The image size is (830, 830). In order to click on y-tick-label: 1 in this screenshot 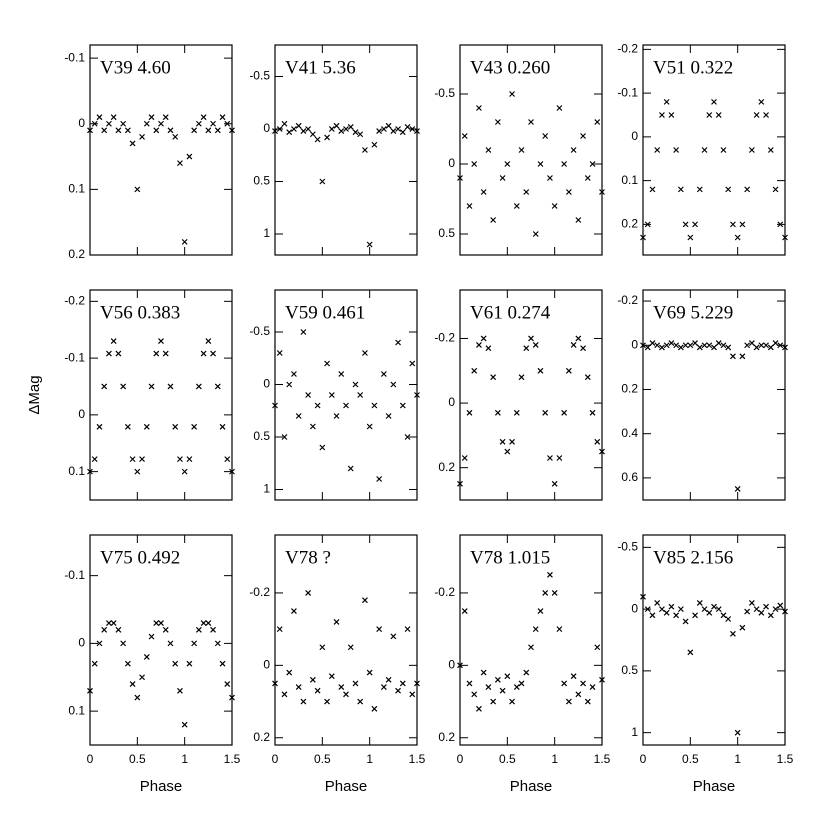, I will do `click(266, 233)`.